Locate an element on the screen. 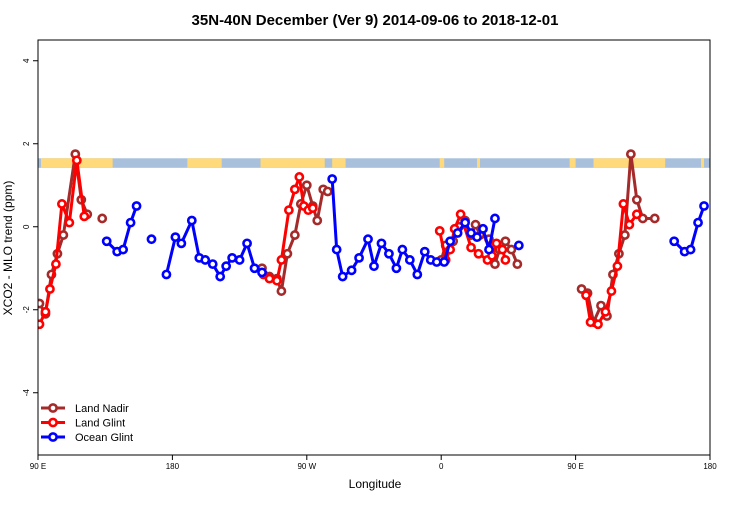 This screenshot has height=505, width=750. y-tick-label: -4 is located at coordinates (26, 393).